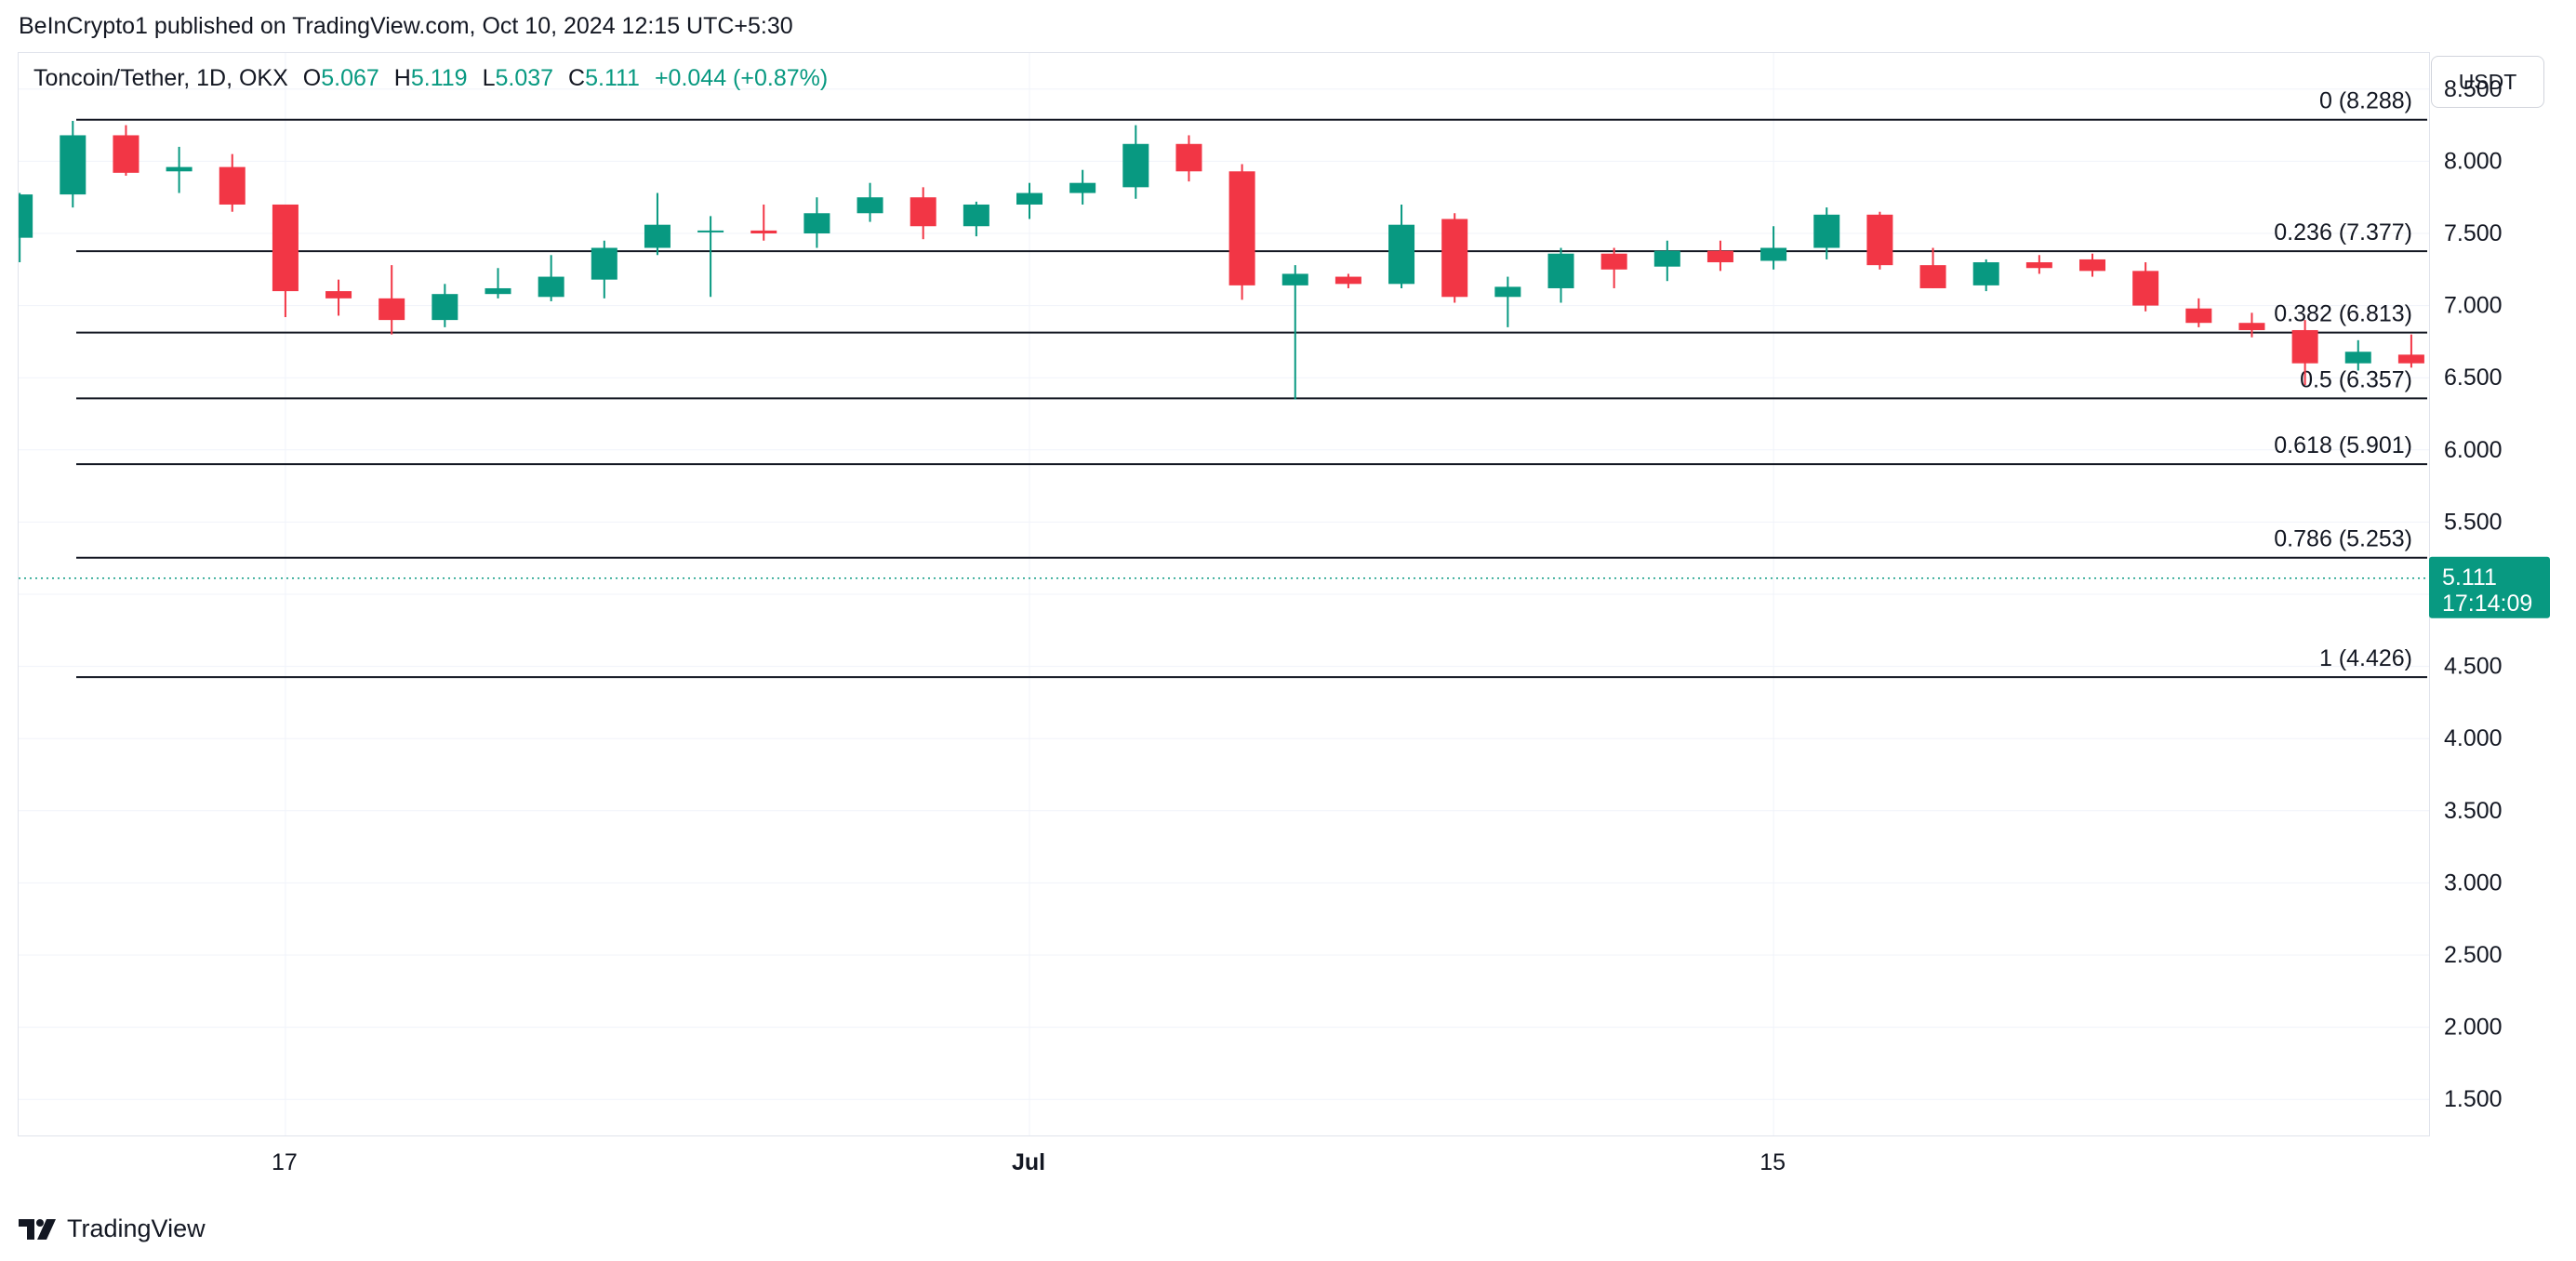  I want to click on price-tick-label: 3.500, so click(2473, 811).